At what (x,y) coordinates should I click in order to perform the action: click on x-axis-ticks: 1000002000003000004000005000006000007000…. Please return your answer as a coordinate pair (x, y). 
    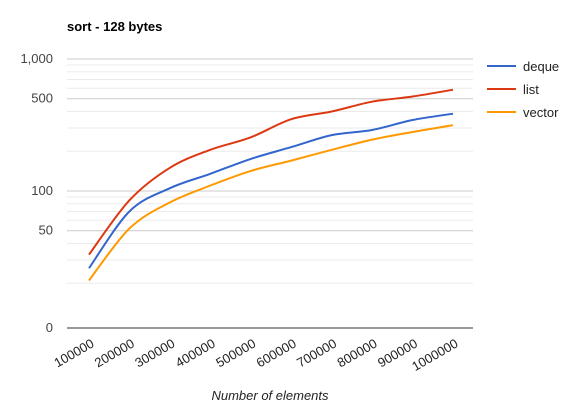
    Looking at the image, I should click on (255, 355).